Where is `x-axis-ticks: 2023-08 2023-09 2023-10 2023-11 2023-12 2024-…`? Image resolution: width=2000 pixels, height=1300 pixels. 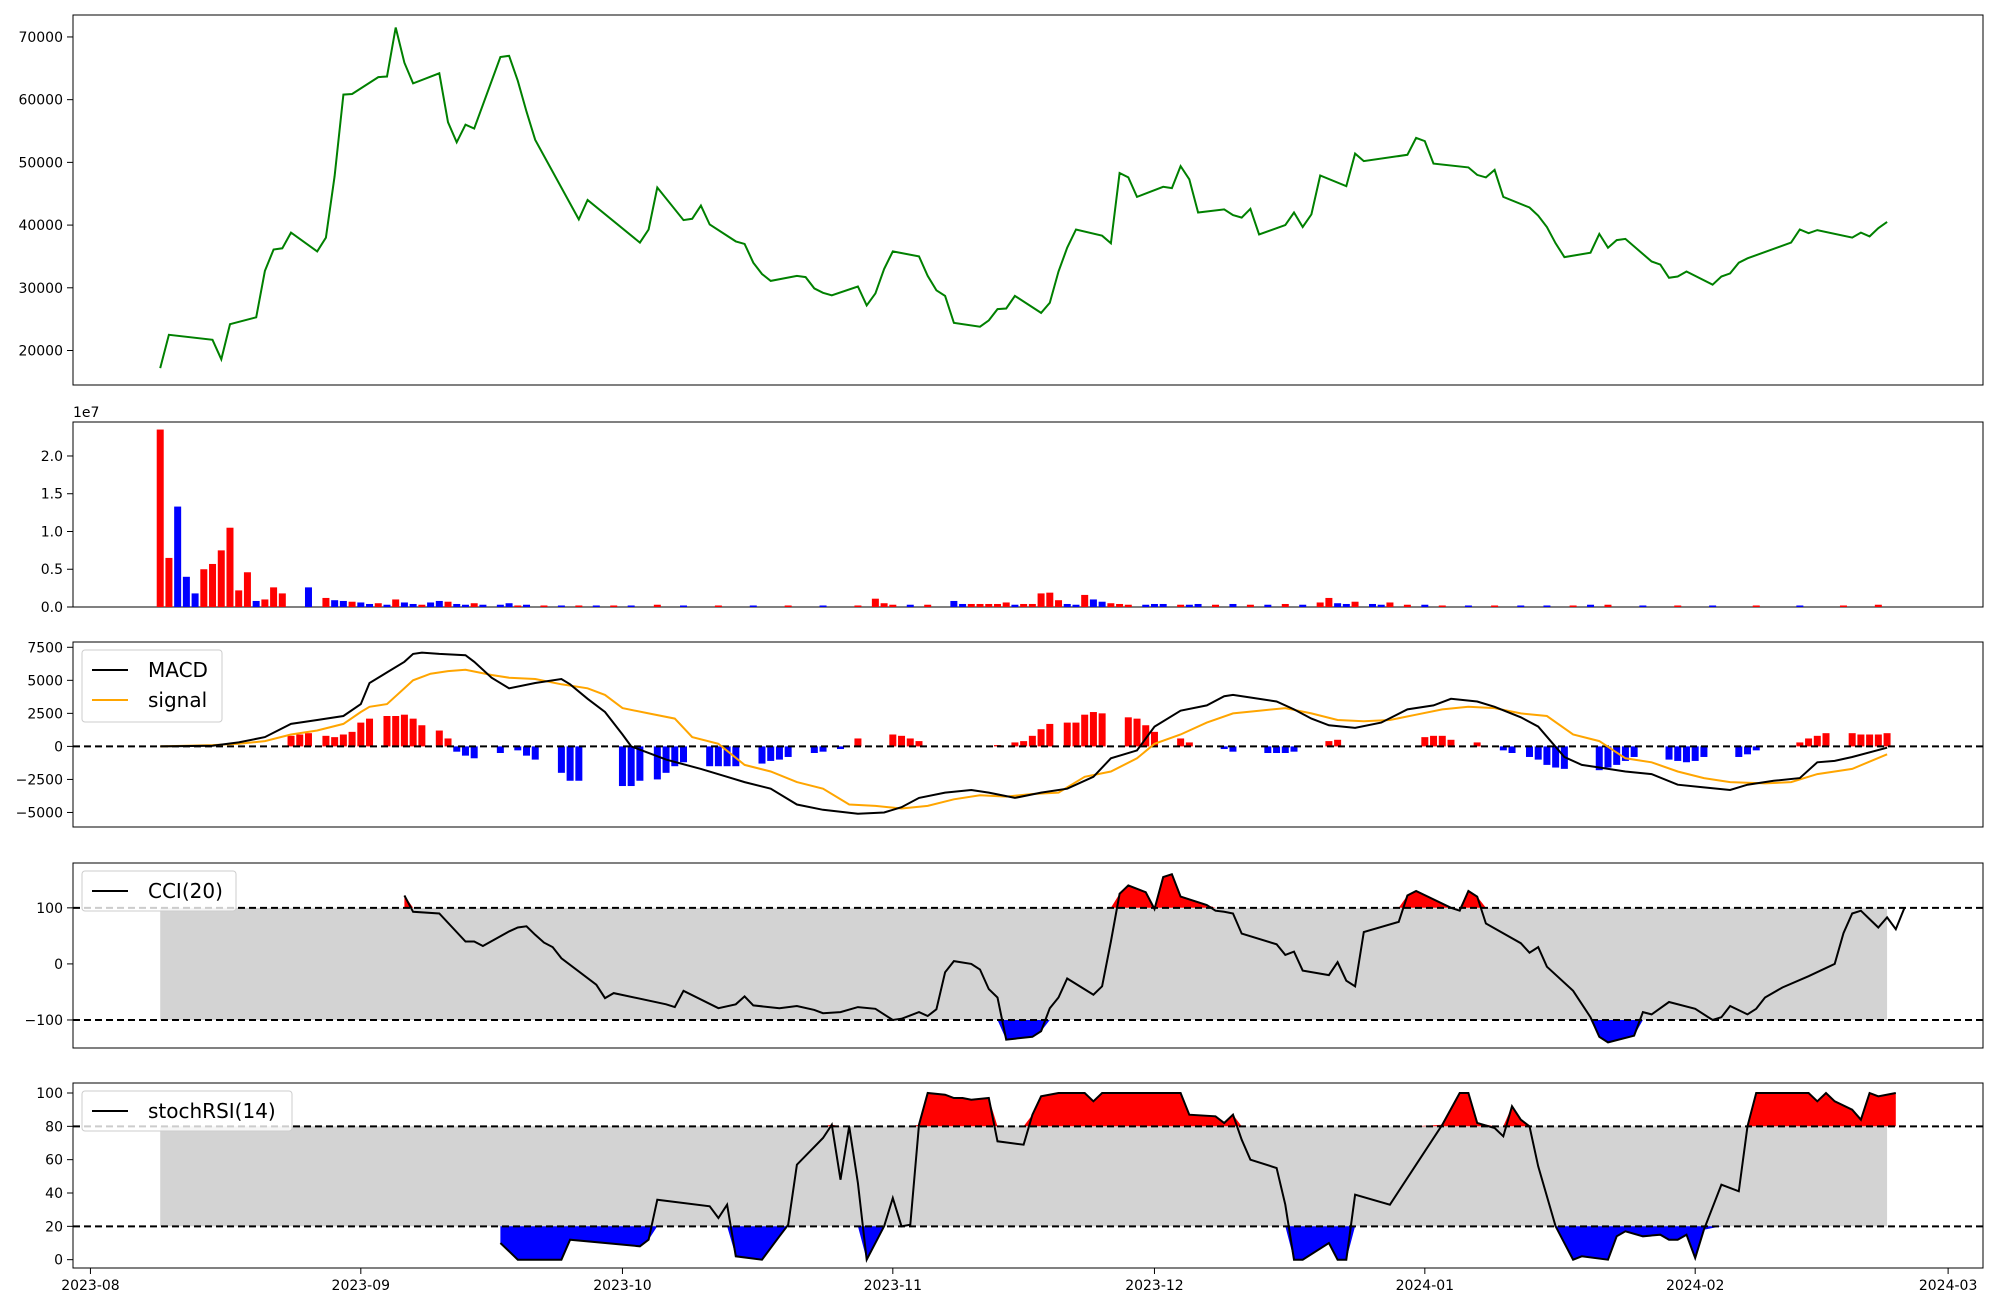
x-axis-ticks: 2023-08 2023-09 2023-10 2023-11 2023-12 2024-… is located at coordinates (1019, 1281).